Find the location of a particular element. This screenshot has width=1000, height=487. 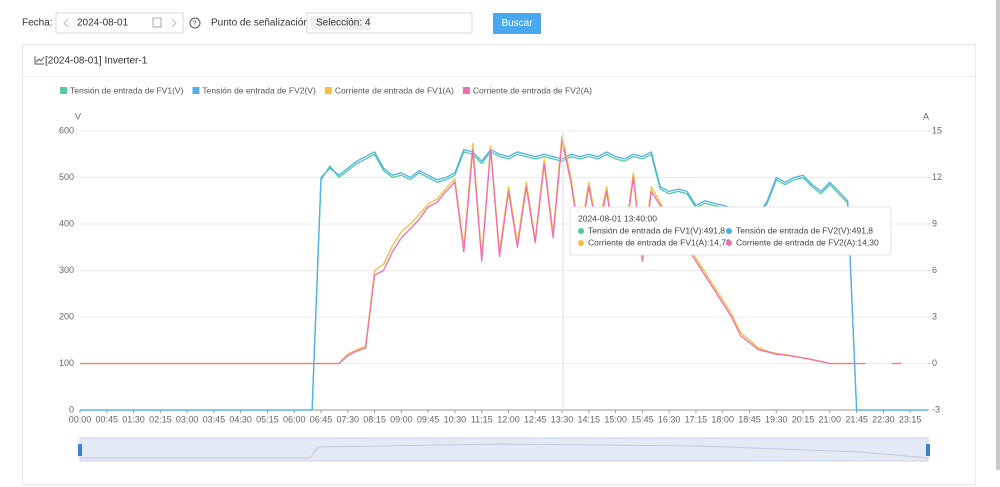

x-tick-label: 14:15 is located at coordinates (589, 419).